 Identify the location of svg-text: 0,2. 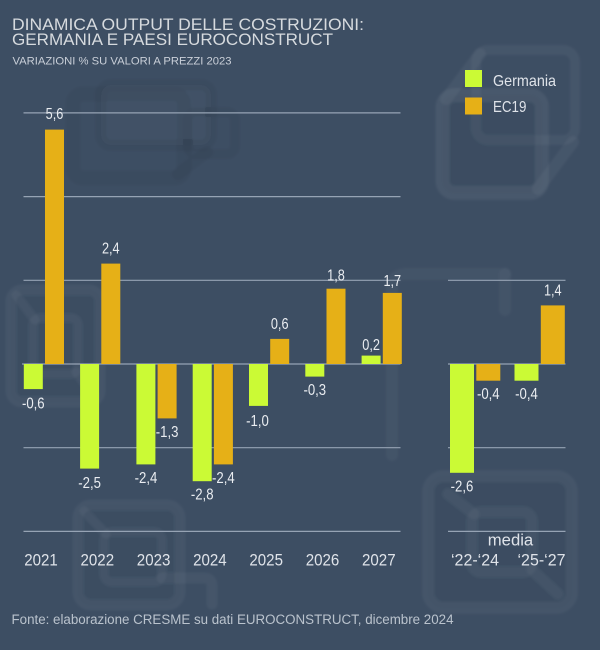
(371, 345).